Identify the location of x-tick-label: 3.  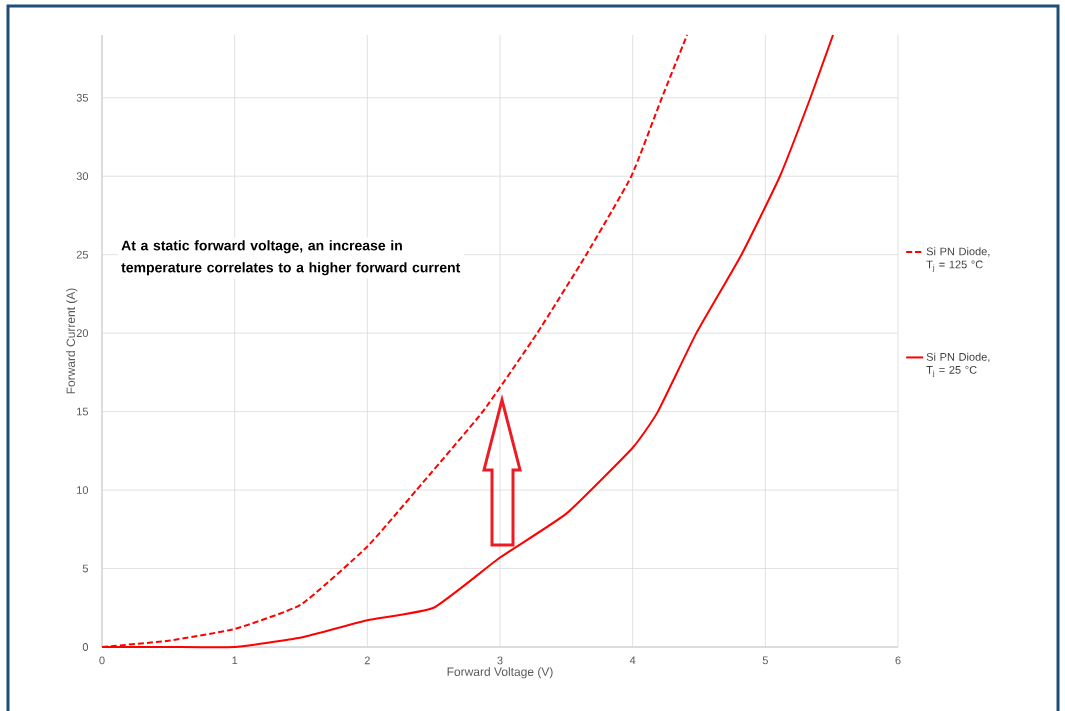
(500, 660).